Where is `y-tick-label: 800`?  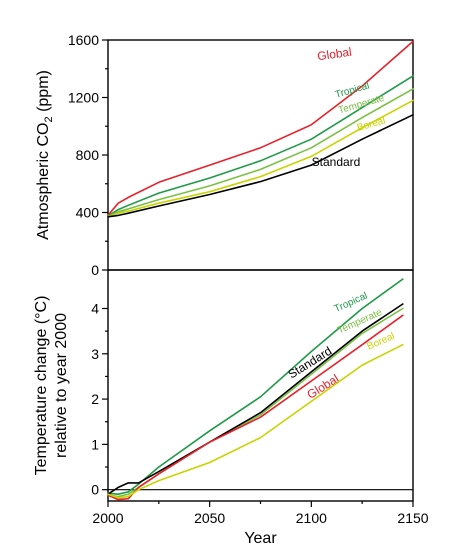 y-tick-label: 800 is located at coordinates (88, 155).